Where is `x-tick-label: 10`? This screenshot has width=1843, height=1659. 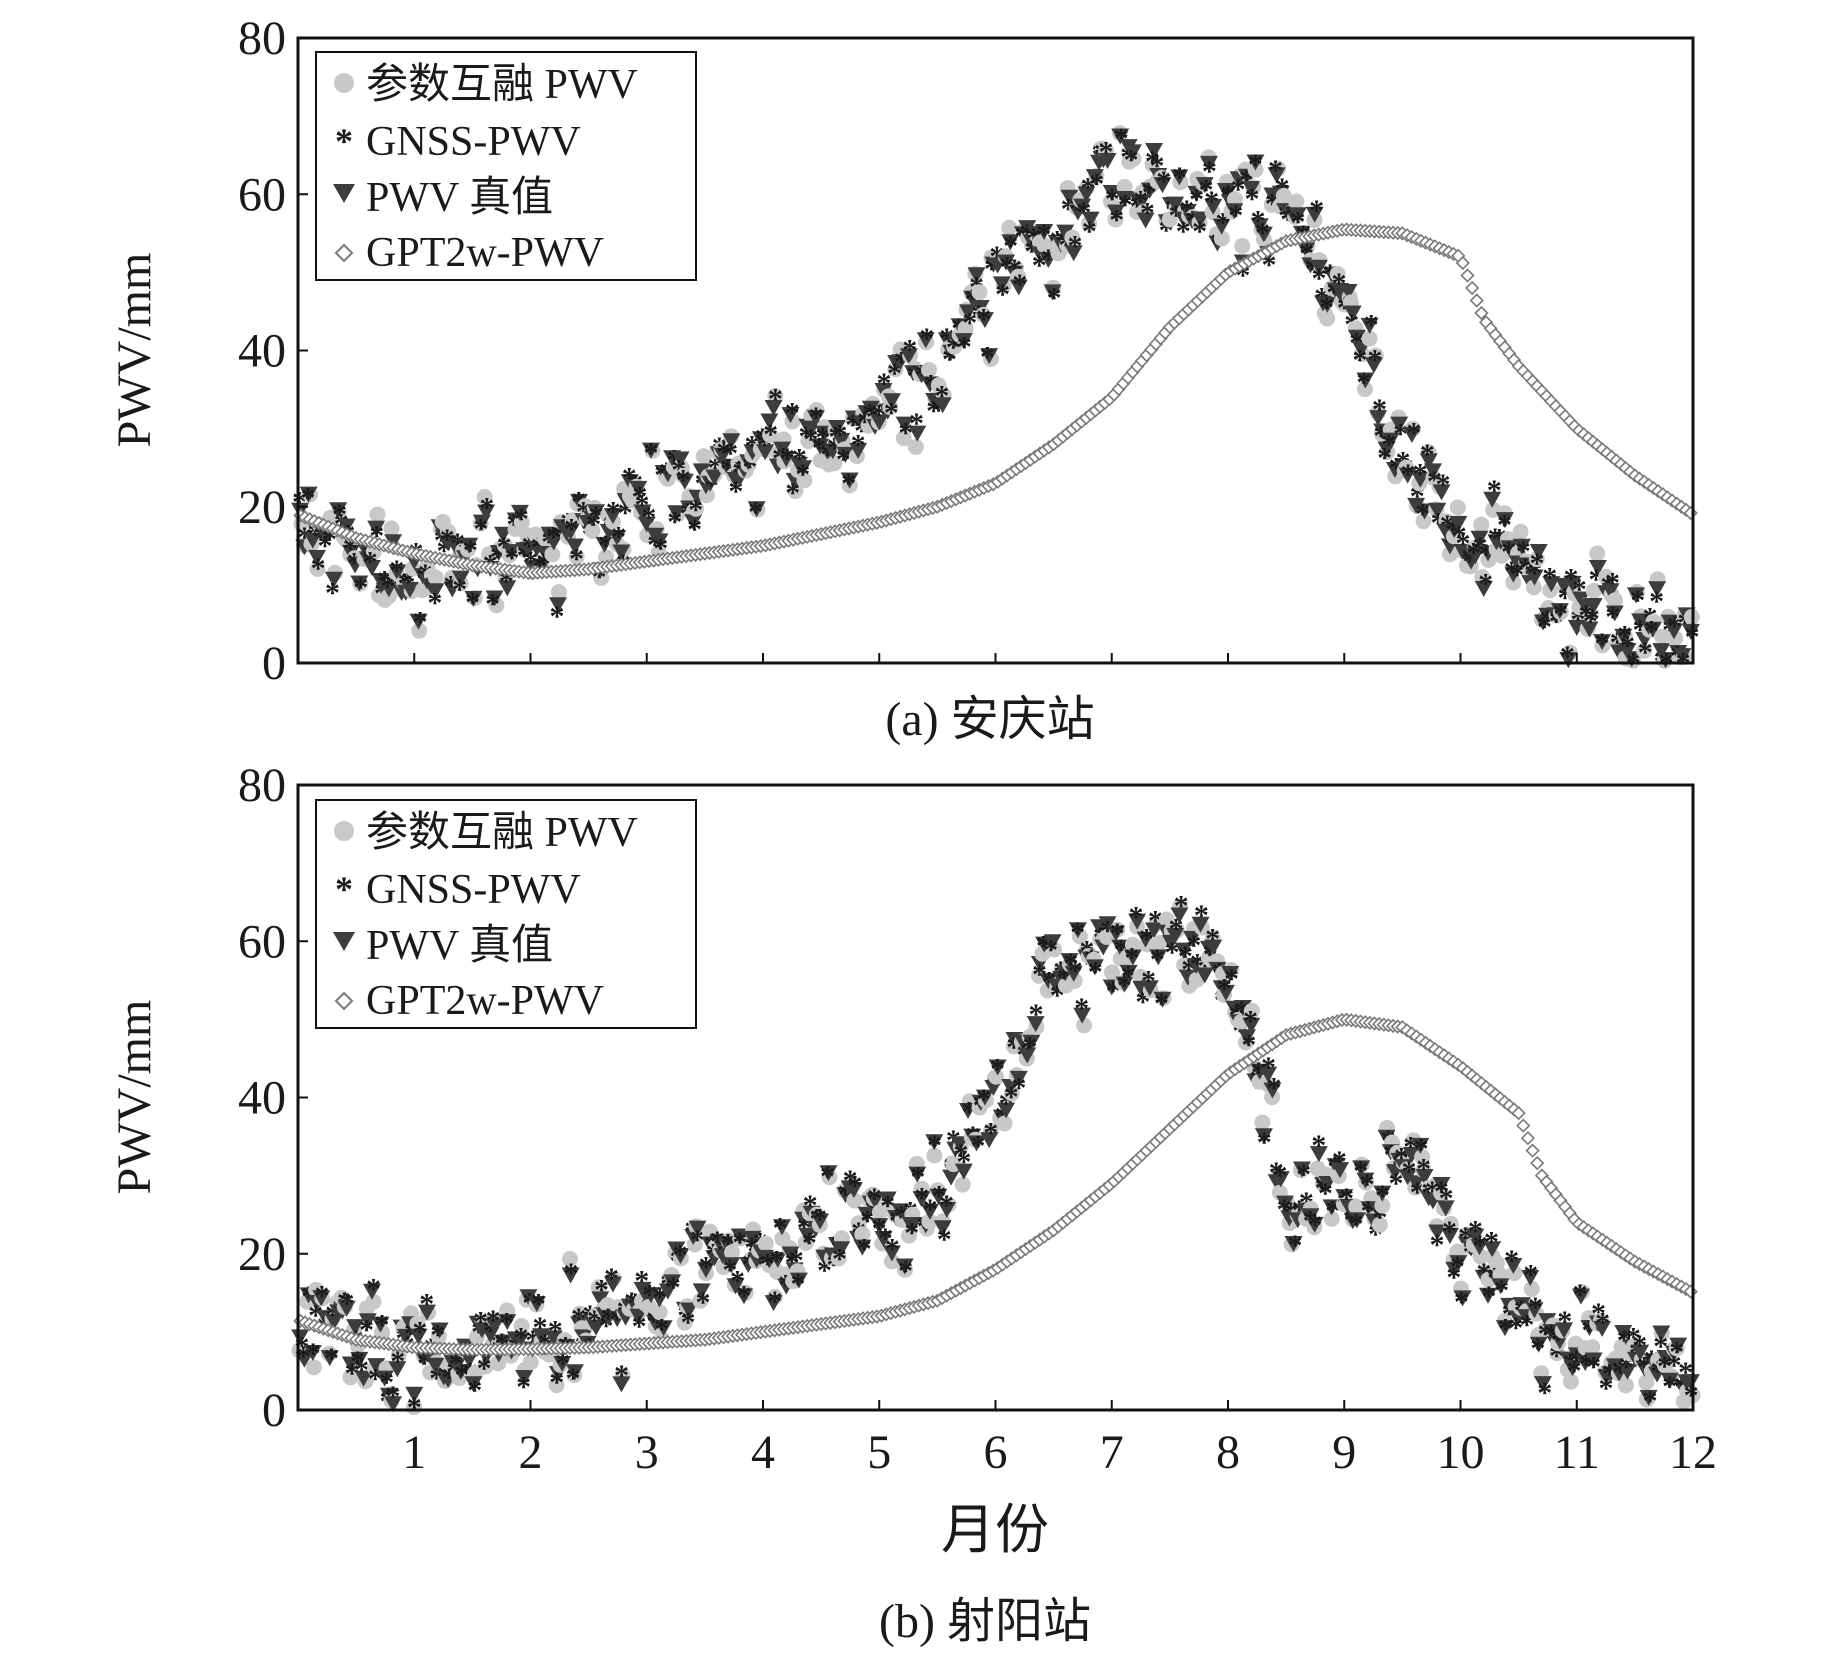
x-tick-label: 10 is located at coordinates (1461, 1452).